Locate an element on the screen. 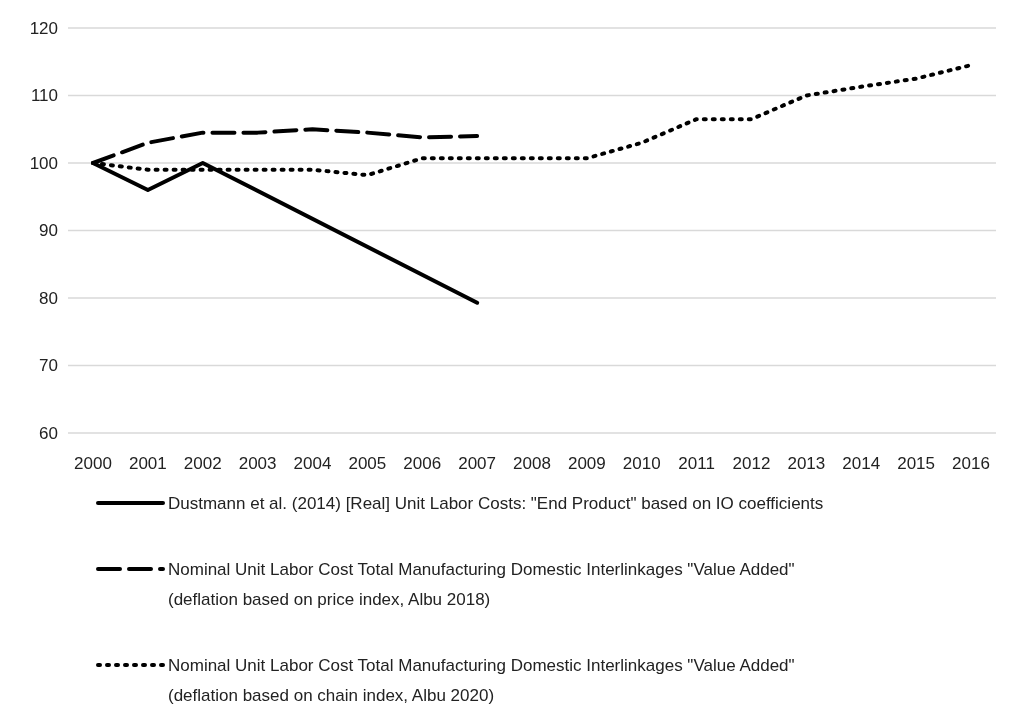 This screenshot has width=1024, height=714. legend-label: Nominal Unit Labor Cost Total Manufacturing Domestic Interlinkages "Value Added" (deflation based on chain index, Albu 2020) is located at coordinates (481, 680).